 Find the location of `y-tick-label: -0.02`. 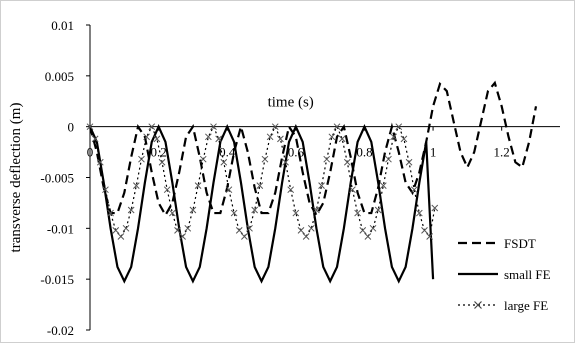

y-tick-label: -0.02 is located at coordinates (60, 330).